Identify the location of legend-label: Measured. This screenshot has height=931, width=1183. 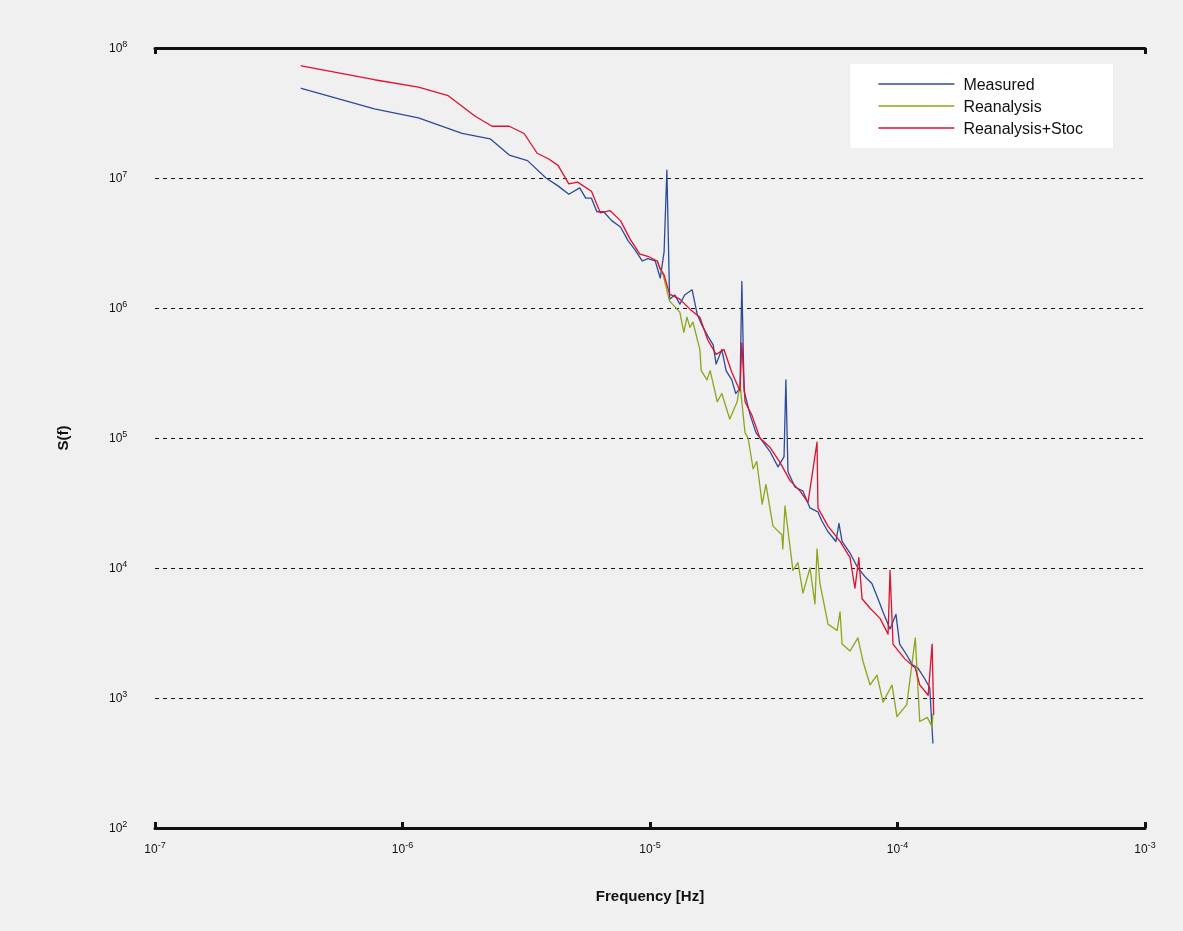
(999, 84).